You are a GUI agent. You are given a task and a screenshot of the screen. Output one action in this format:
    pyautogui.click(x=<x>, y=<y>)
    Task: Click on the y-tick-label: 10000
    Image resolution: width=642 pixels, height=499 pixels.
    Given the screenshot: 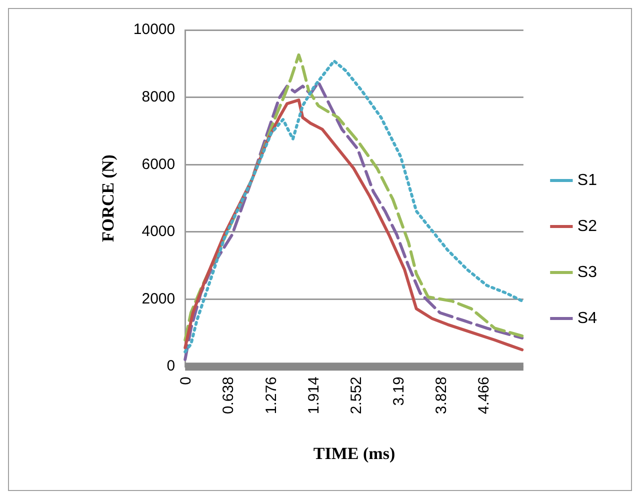 What is the action you would take?
    pyautogui.click(x=154, y=29)
    